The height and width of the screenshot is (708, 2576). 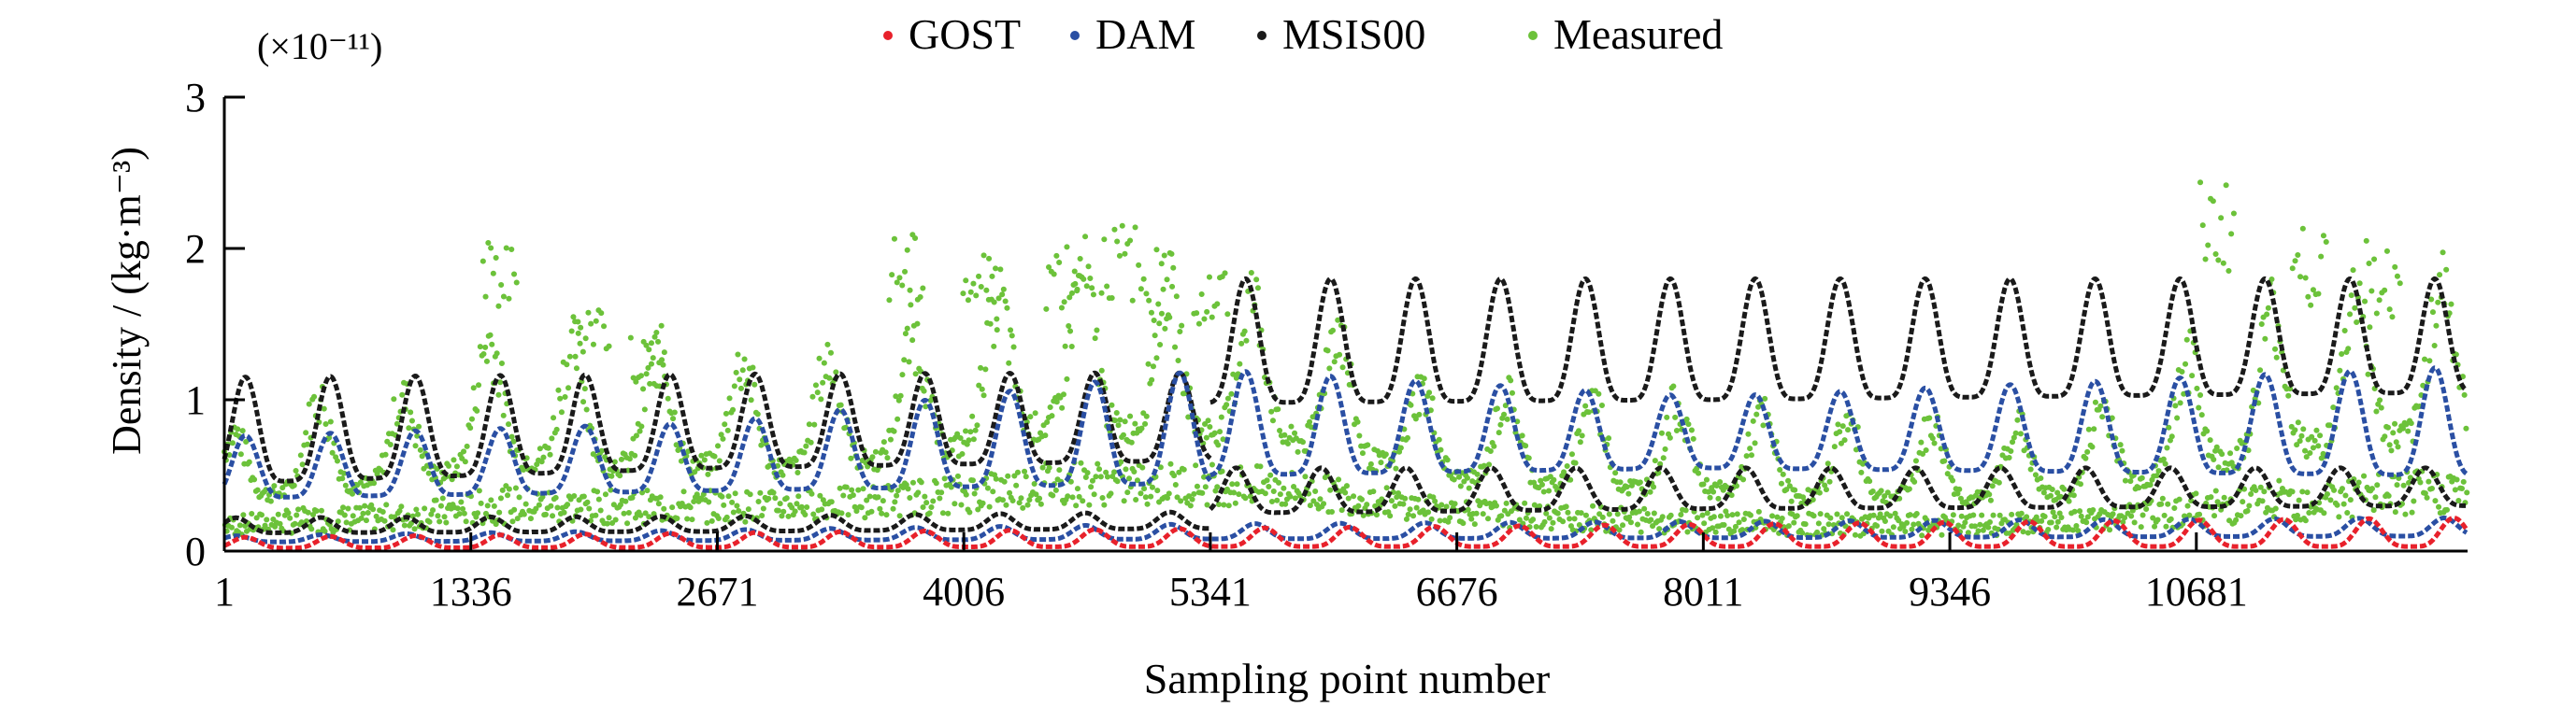 I want to click on legend-label: GOST, so click(x=965, y=34).